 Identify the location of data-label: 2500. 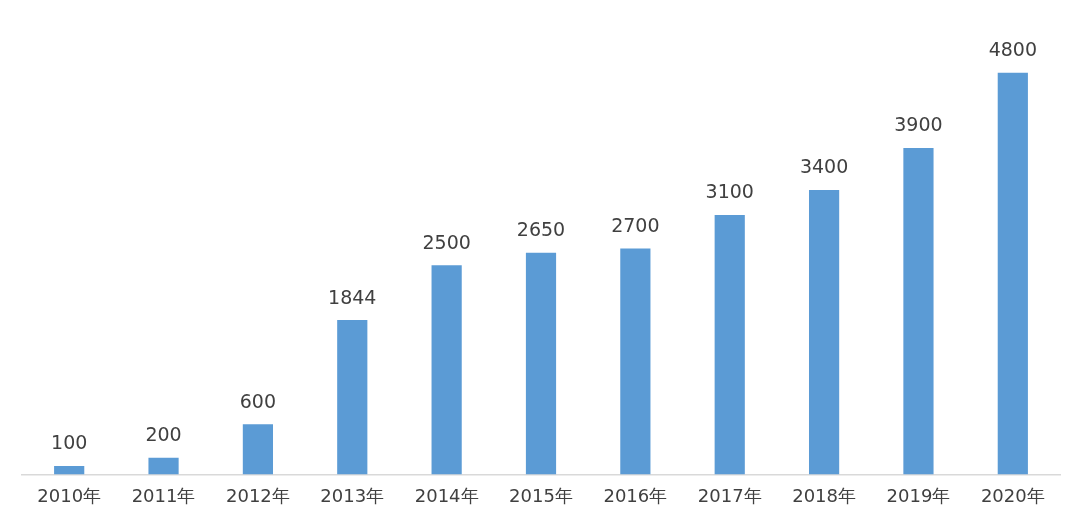
(446, 241).